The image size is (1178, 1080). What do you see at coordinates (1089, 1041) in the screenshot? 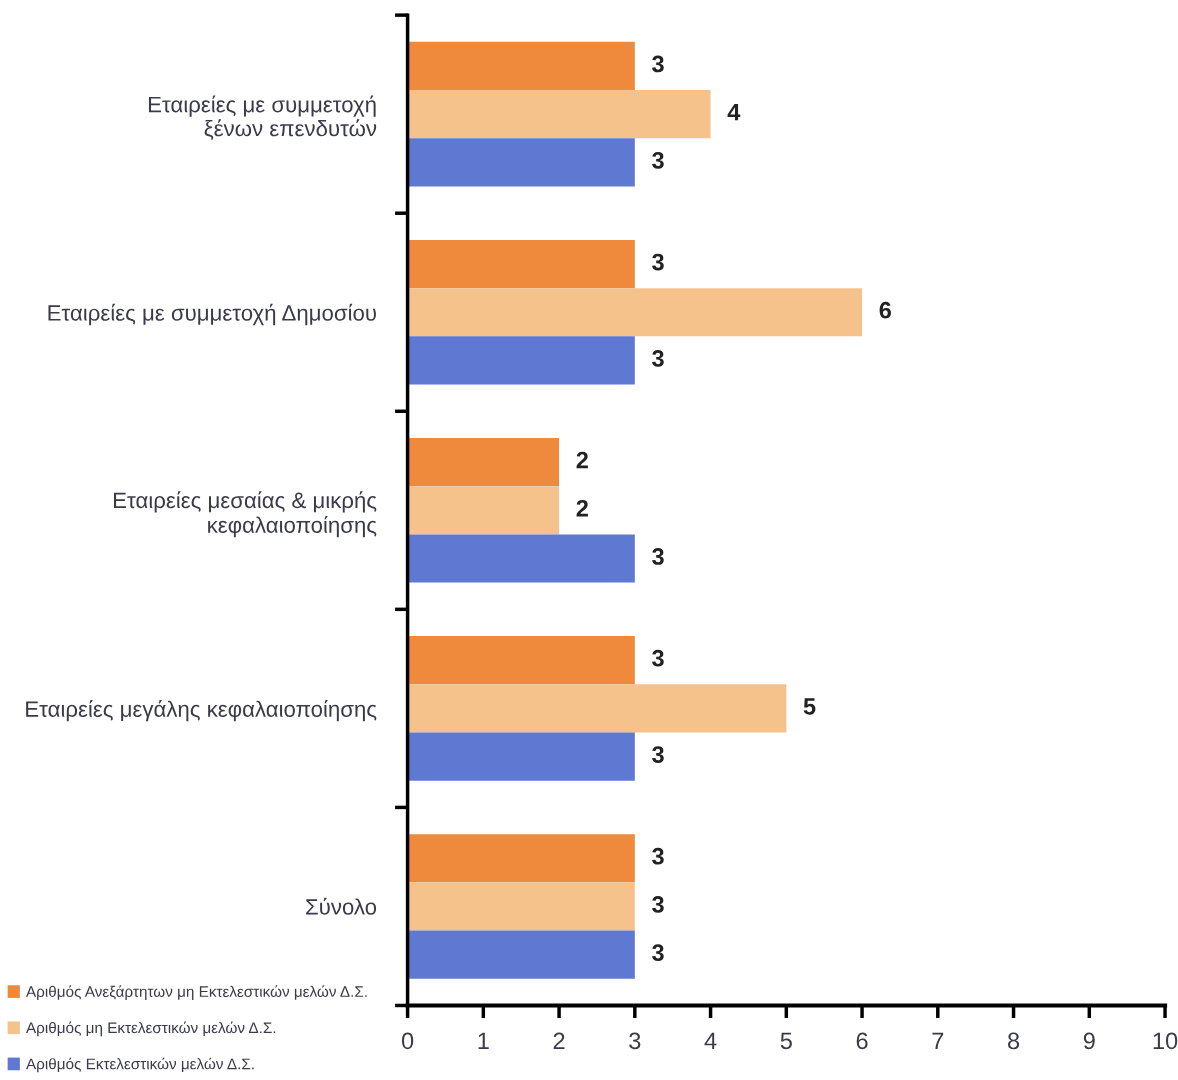
I see `x-tick-label: 9` at bounding box center [1089, 1041].